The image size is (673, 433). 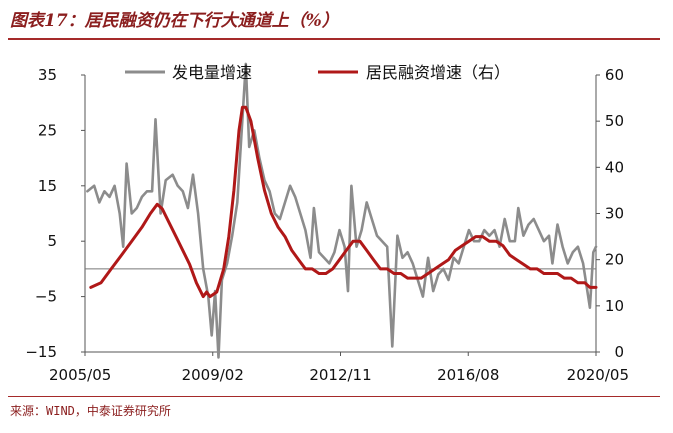 I want to click on left-tick-label: −15, so click(x=41, y=352).